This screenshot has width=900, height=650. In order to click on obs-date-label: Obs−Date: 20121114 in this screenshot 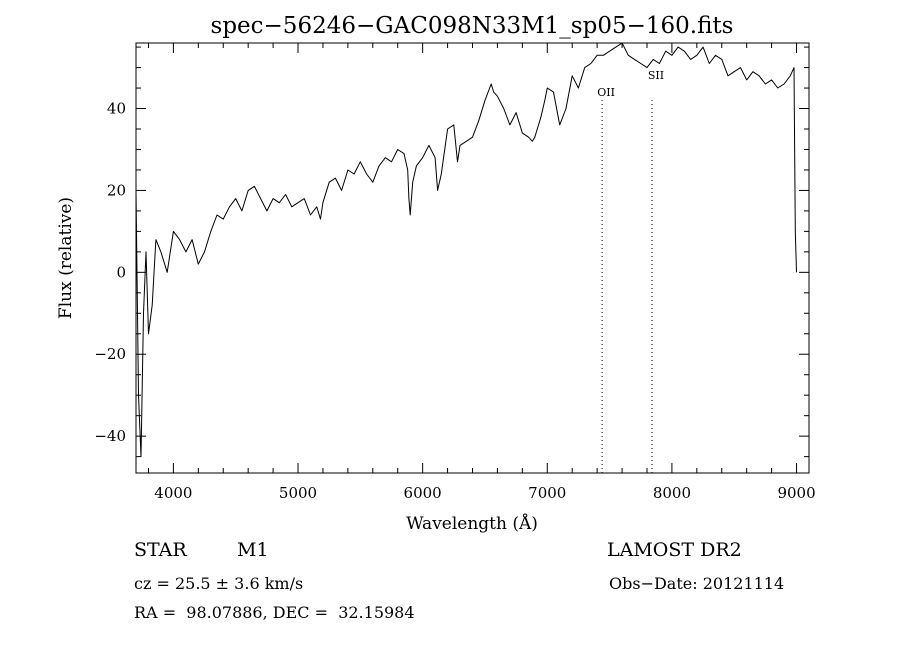, I will do `click(697, 583)`.